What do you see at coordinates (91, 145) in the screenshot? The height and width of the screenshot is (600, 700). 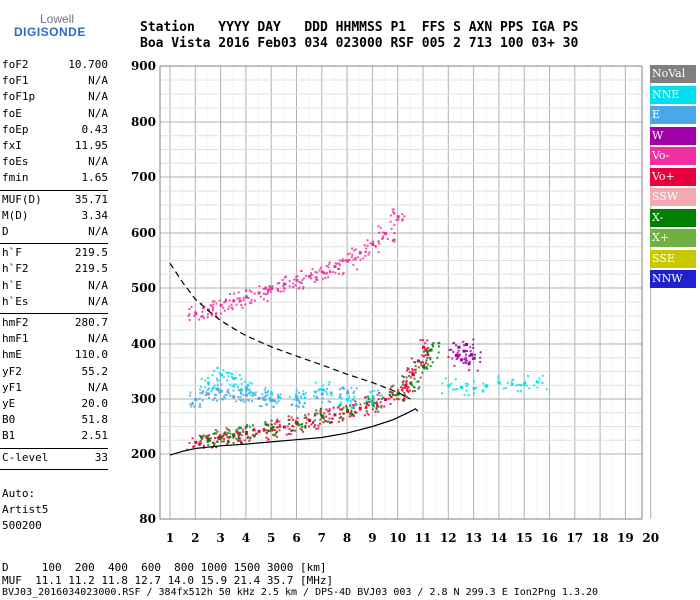 I see `param-value: 11.95` at bounding box center [91, 145].